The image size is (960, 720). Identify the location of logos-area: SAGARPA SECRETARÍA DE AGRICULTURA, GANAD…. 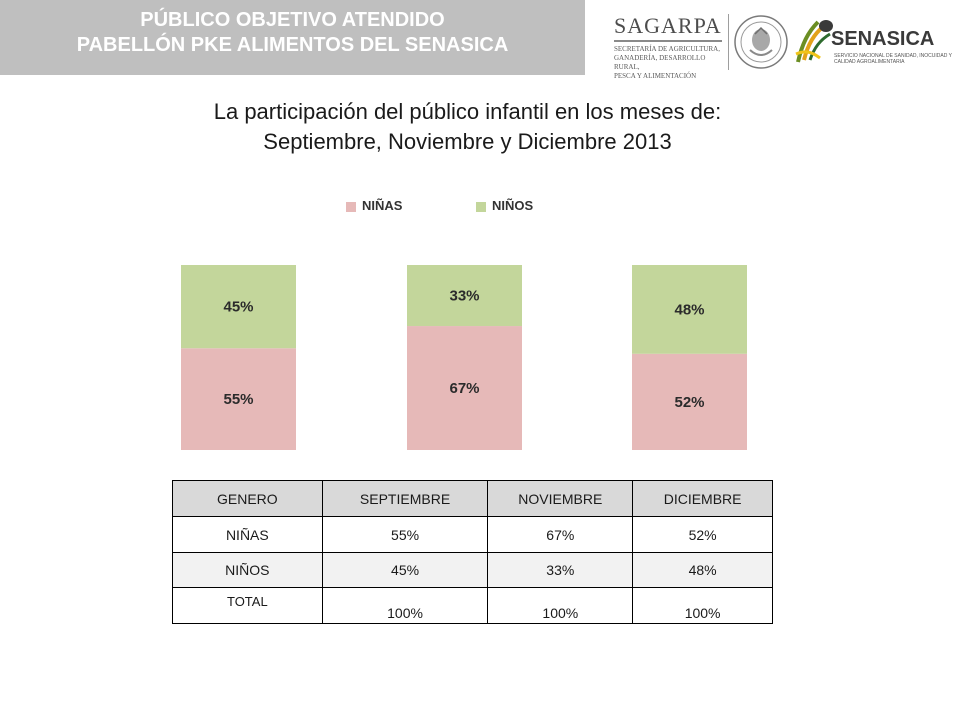
(778, 44).